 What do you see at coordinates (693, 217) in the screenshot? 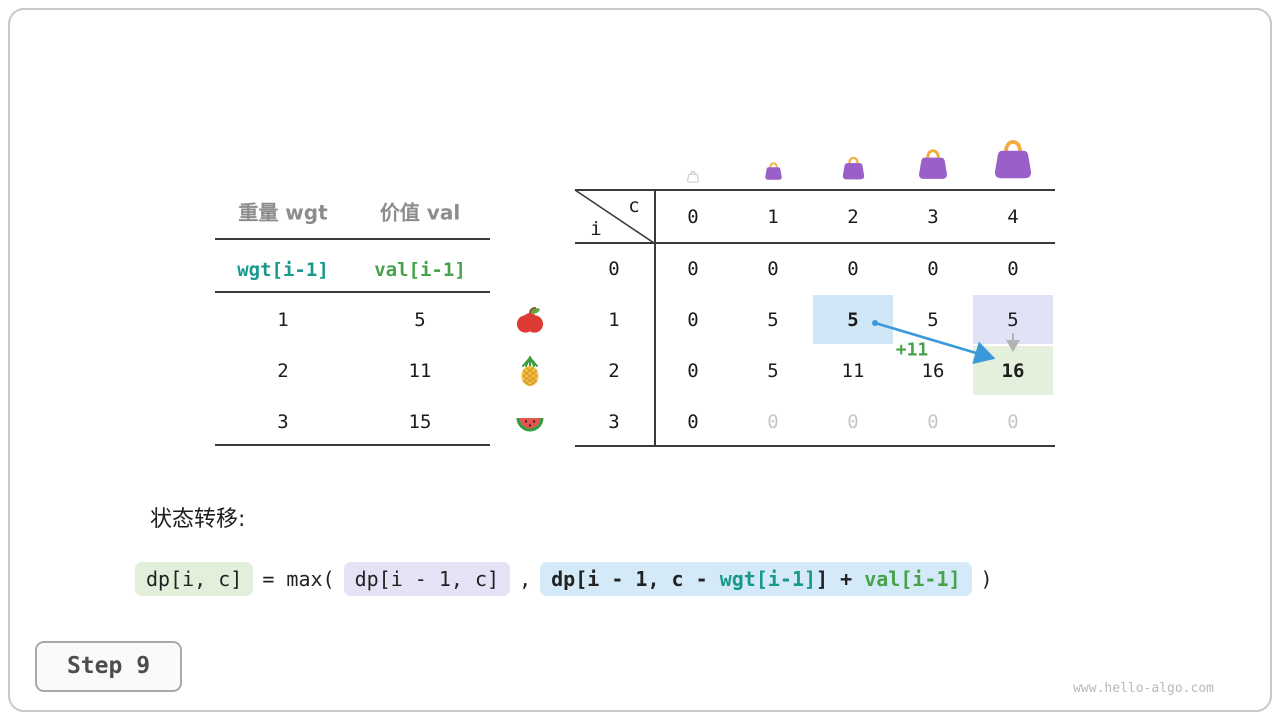
I see `dp-col-header-0: 0` at bounding box center [693, 217].